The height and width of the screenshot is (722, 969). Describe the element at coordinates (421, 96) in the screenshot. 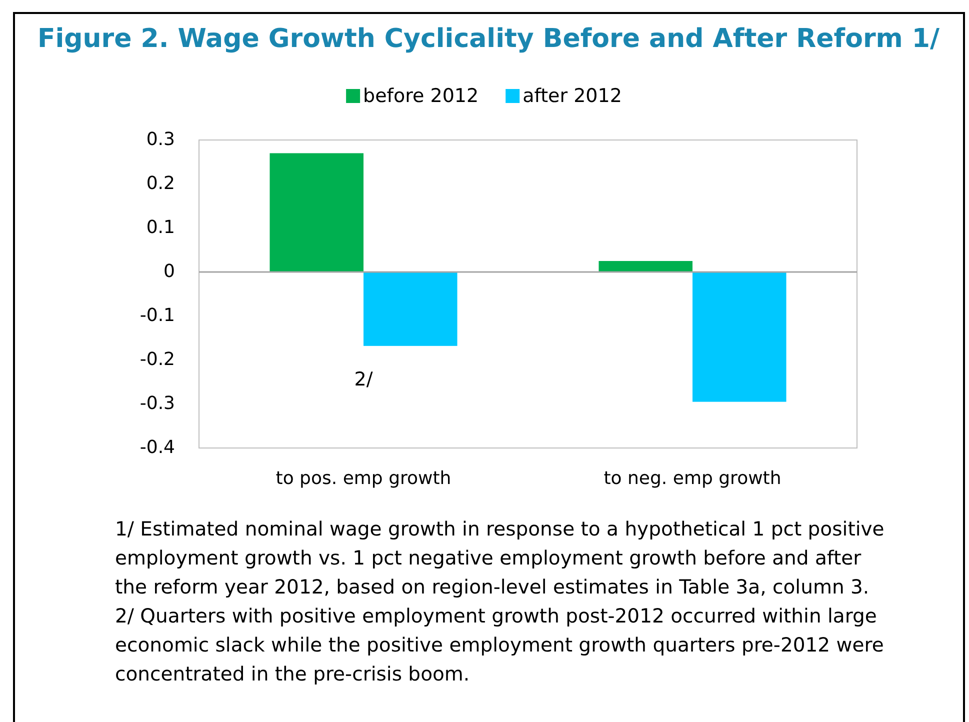

I see `legend-label: before 2012` at that location.